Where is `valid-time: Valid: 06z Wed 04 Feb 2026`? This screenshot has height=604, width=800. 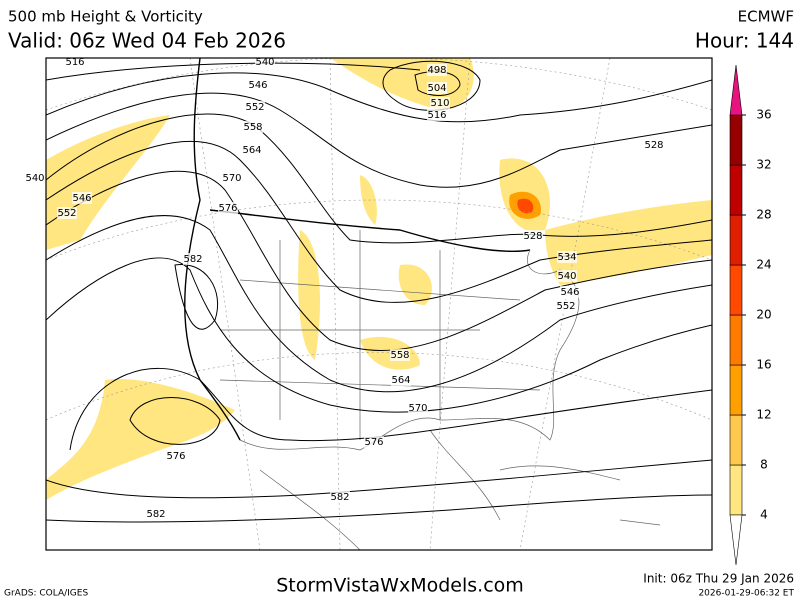
valid-time: Valid: 06z Wed 04 Feb 2026 is located at coordinates (147, 41).